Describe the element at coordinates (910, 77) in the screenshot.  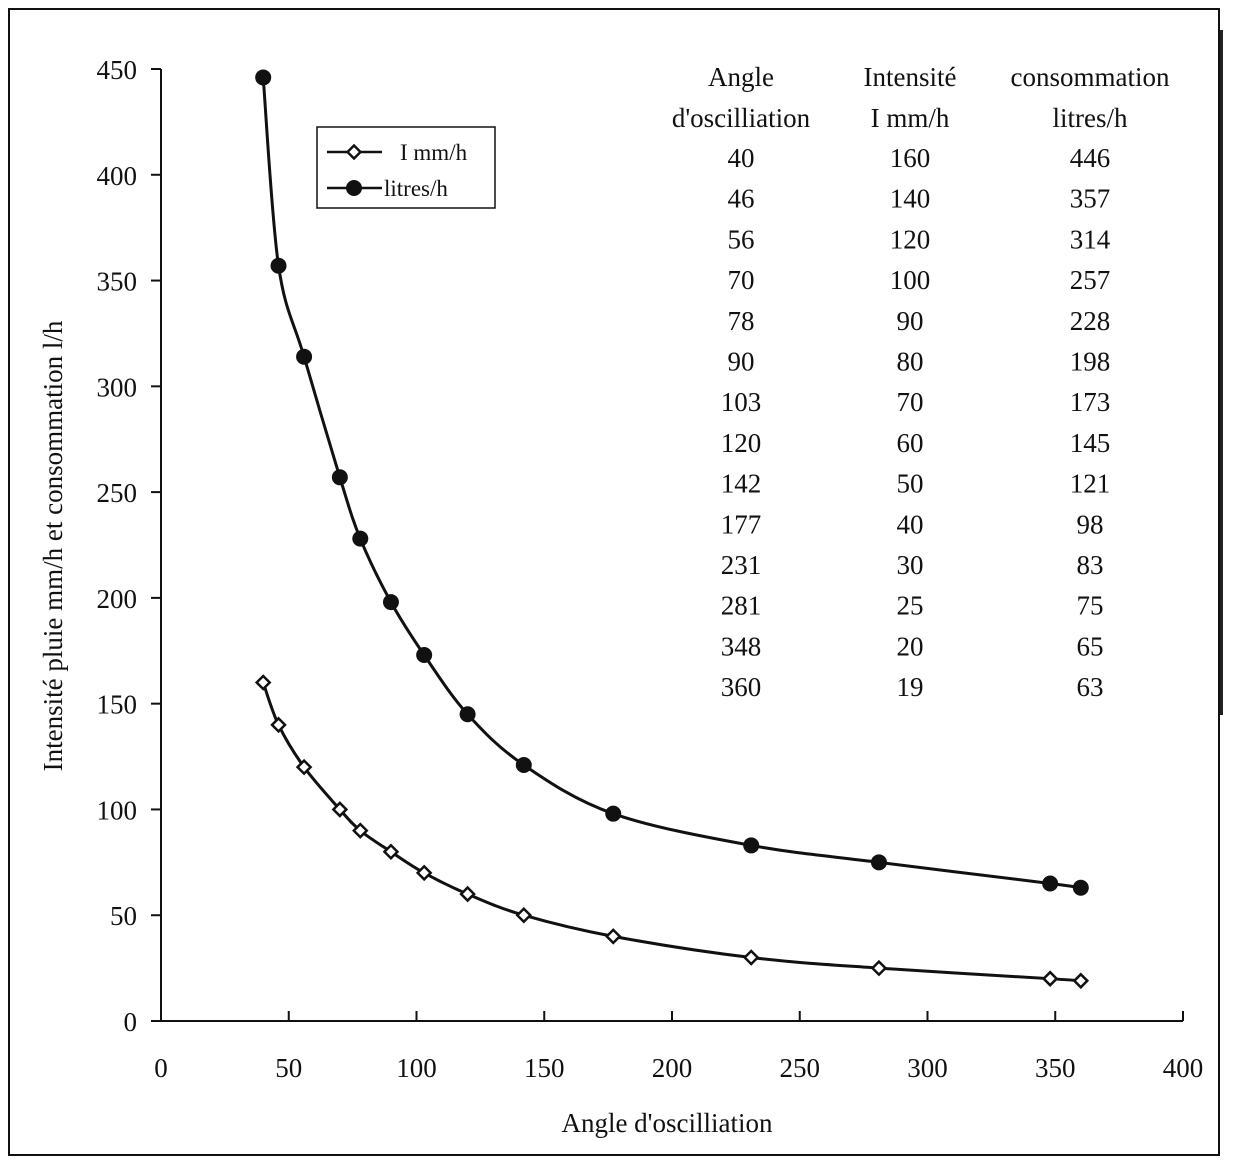
I see `table-header-cell: Intensité` at that location.